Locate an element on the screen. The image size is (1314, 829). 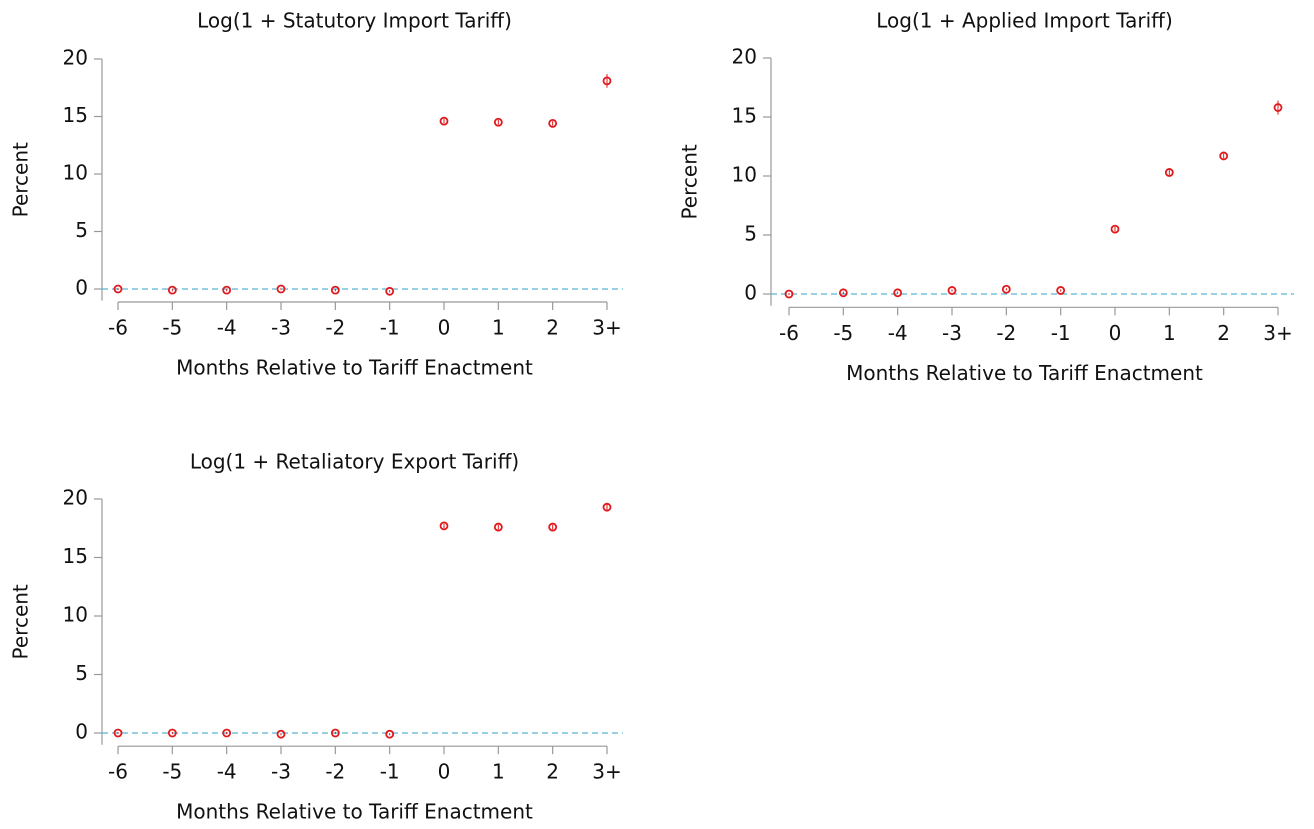
chart-title: Log(1 + Retaliatory Export Tariff) is located at coordinates (354, 462).